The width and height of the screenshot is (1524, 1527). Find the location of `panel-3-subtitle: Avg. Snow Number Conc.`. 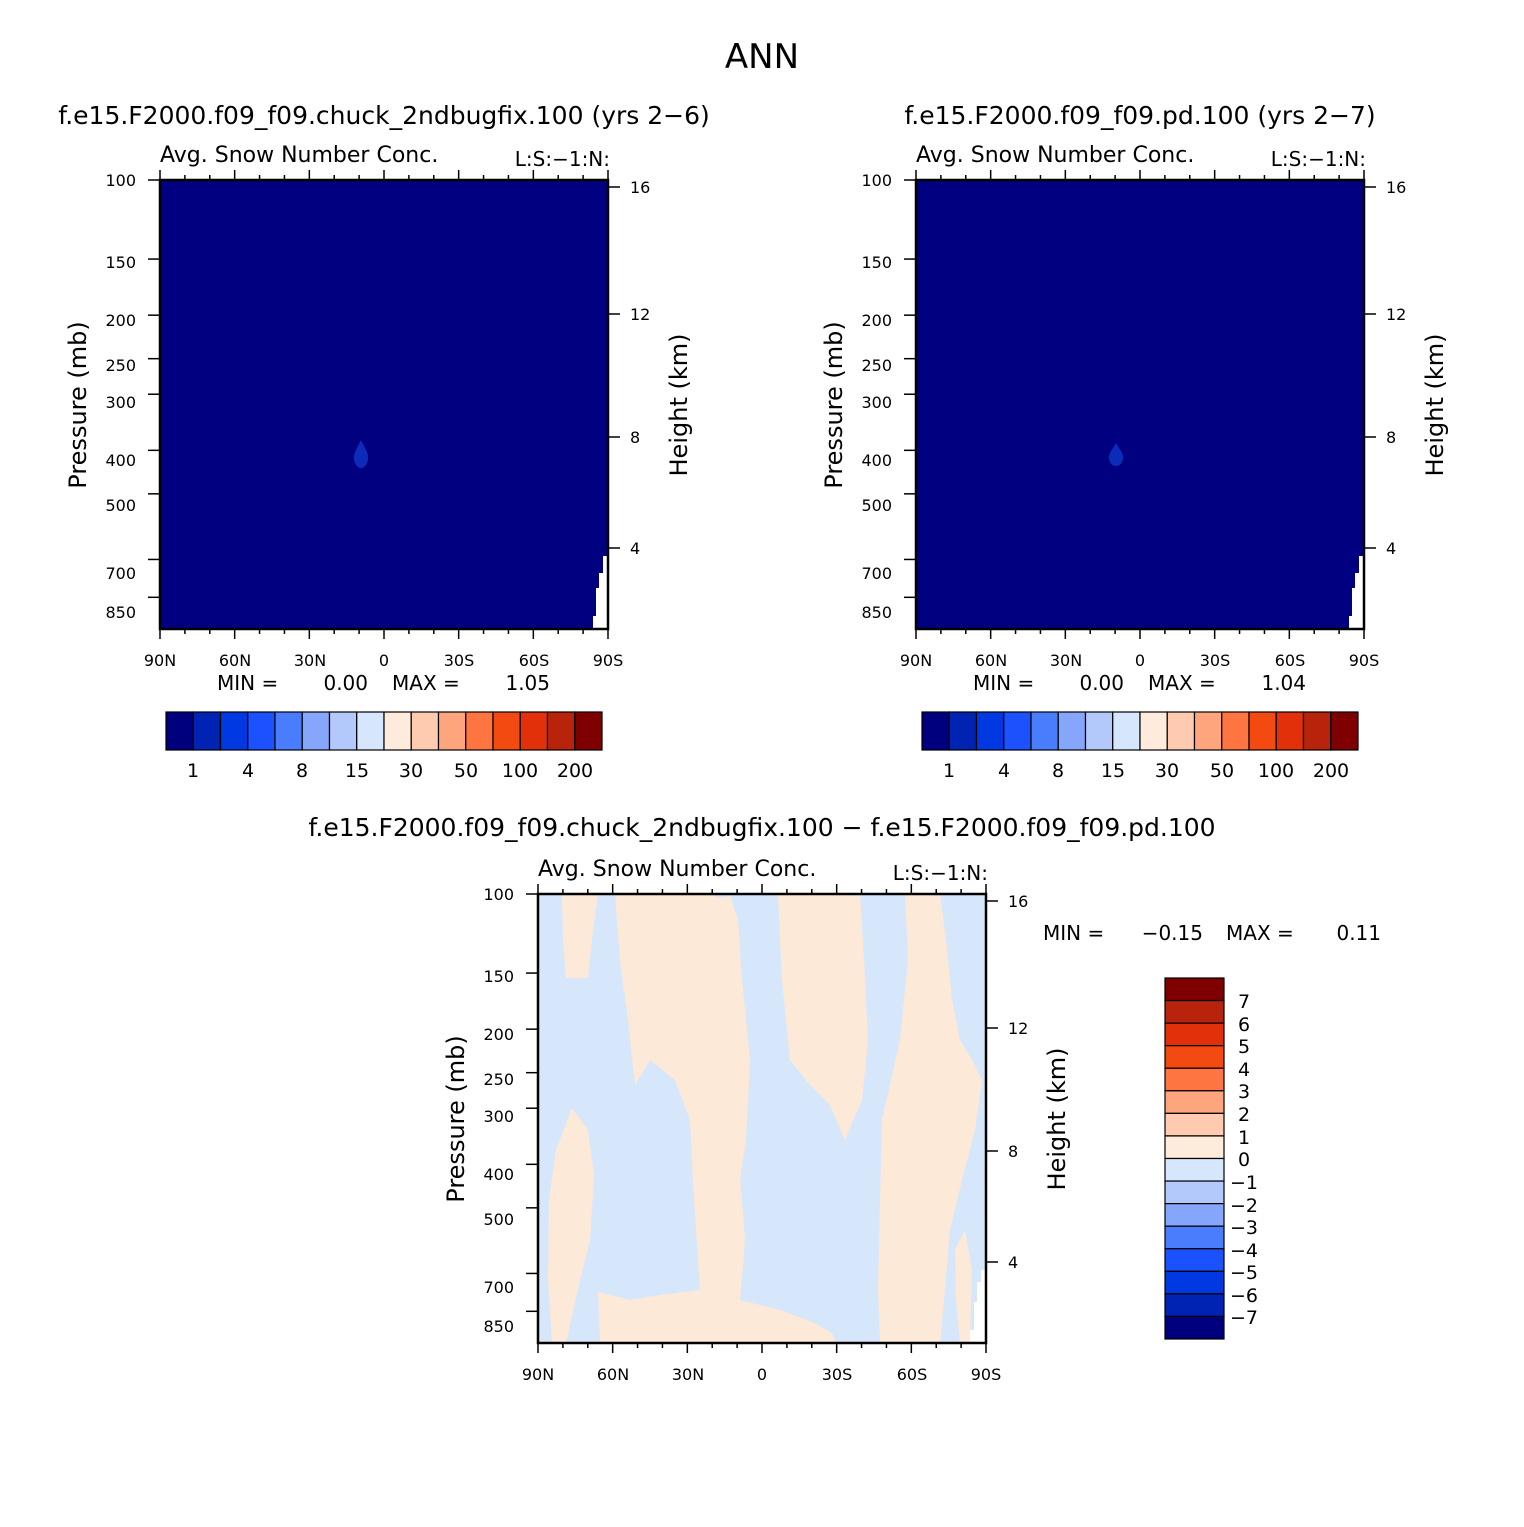

panel-3-subtitle: Avg. Snow Number Conc. is located at coordinates (677, 869).